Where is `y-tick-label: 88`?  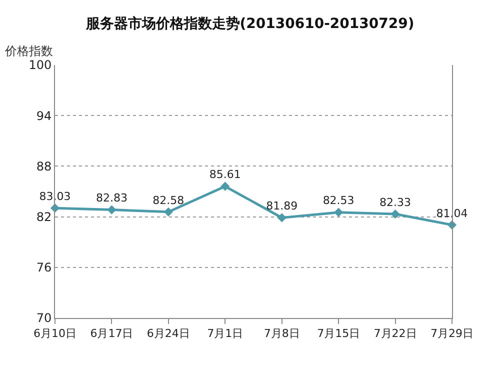 y-tick-label: 88 is located at coordinates (44, 166).